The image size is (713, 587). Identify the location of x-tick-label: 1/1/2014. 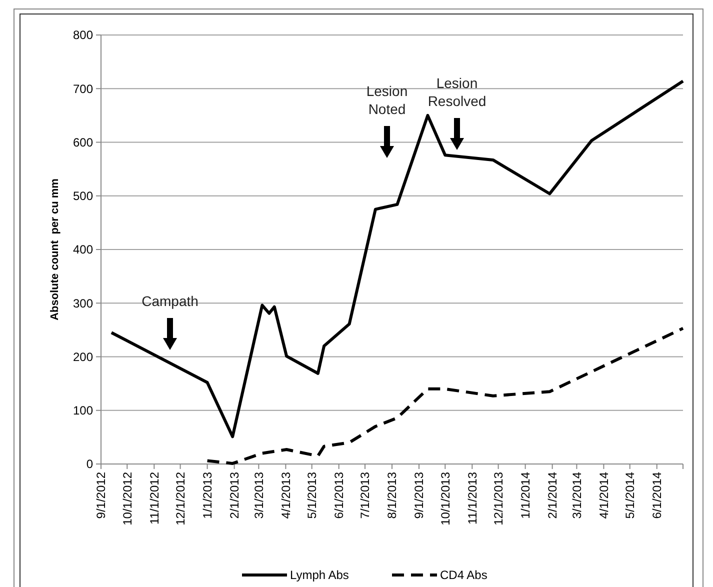
(525, 495).